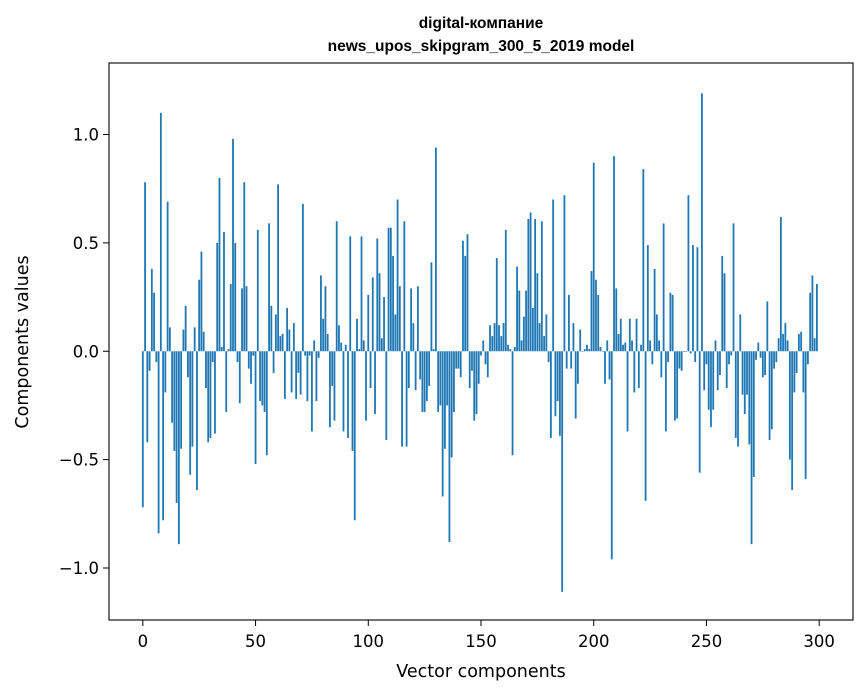  What do you see at coordinates (481, 641) in the screenshot?
I see `x-tick-label: 150` at bounding box center [481, 641].